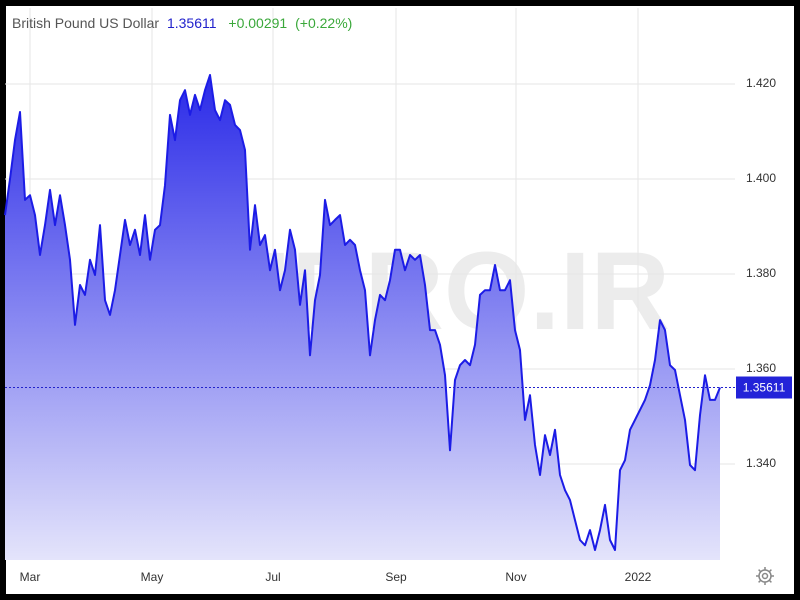 Image resolution: width=800 pixels, height=600 pixels. I want to click on settings-icon, so click(765, 576).